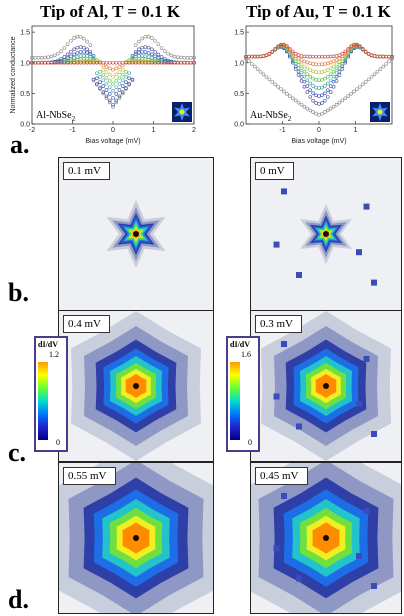  What do you see at coordinates (318, 141) in the screenshot?
I see `x-axis-label: Bias voltage (mV)` at bounding box center [318, 141].